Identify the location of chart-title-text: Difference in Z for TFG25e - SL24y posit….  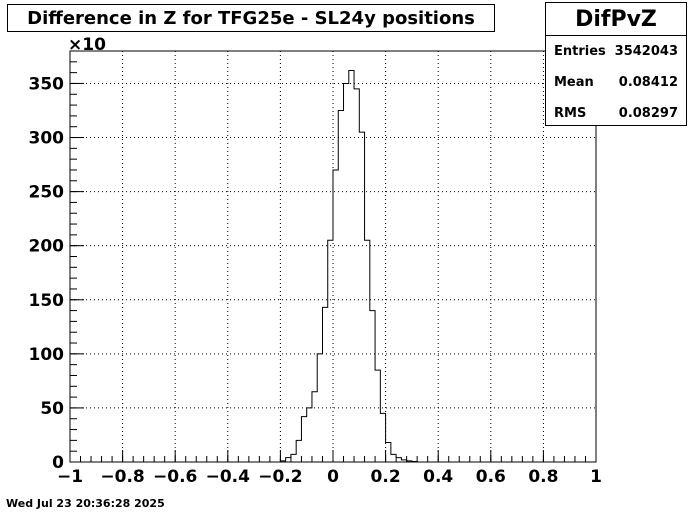
(251, 18).